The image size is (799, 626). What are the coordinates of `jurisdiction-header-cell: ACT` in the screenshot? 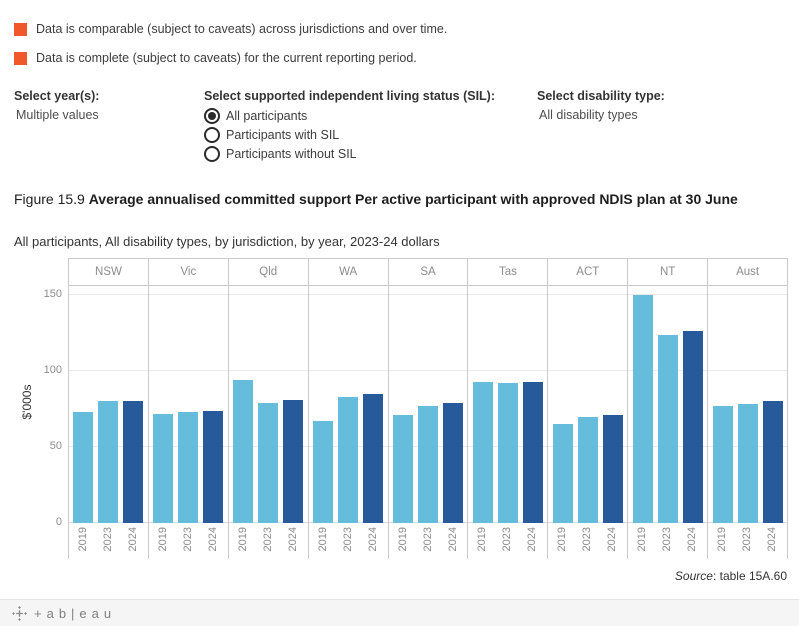 It's located at (588, 272).